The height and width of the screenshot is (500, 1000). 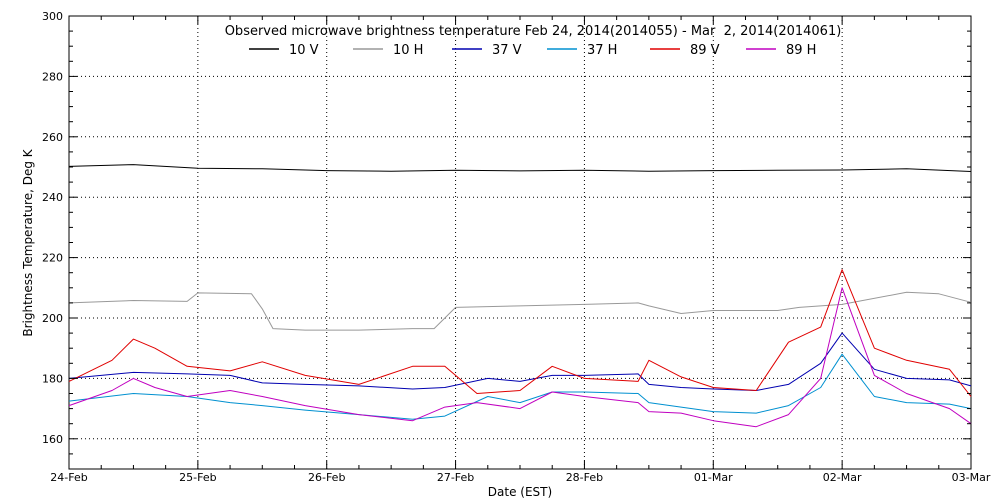 What do you see at coordinates (602, 50) in the screenshot?
I see `legend-label: 37 H` at bounding box center [602, 50].